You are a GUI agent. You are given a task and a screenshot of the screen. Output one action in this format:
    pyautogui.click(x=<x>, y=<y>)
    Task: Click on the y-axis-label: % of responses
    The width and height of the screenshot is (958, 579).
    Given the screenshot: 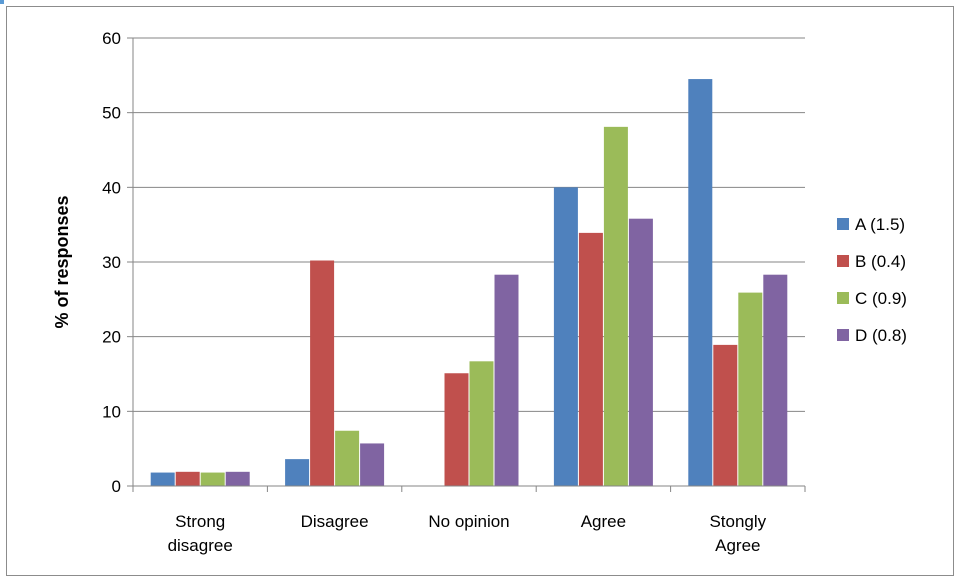 What is the action you would take?
    pyautogui.click(x=62, y=261)
    